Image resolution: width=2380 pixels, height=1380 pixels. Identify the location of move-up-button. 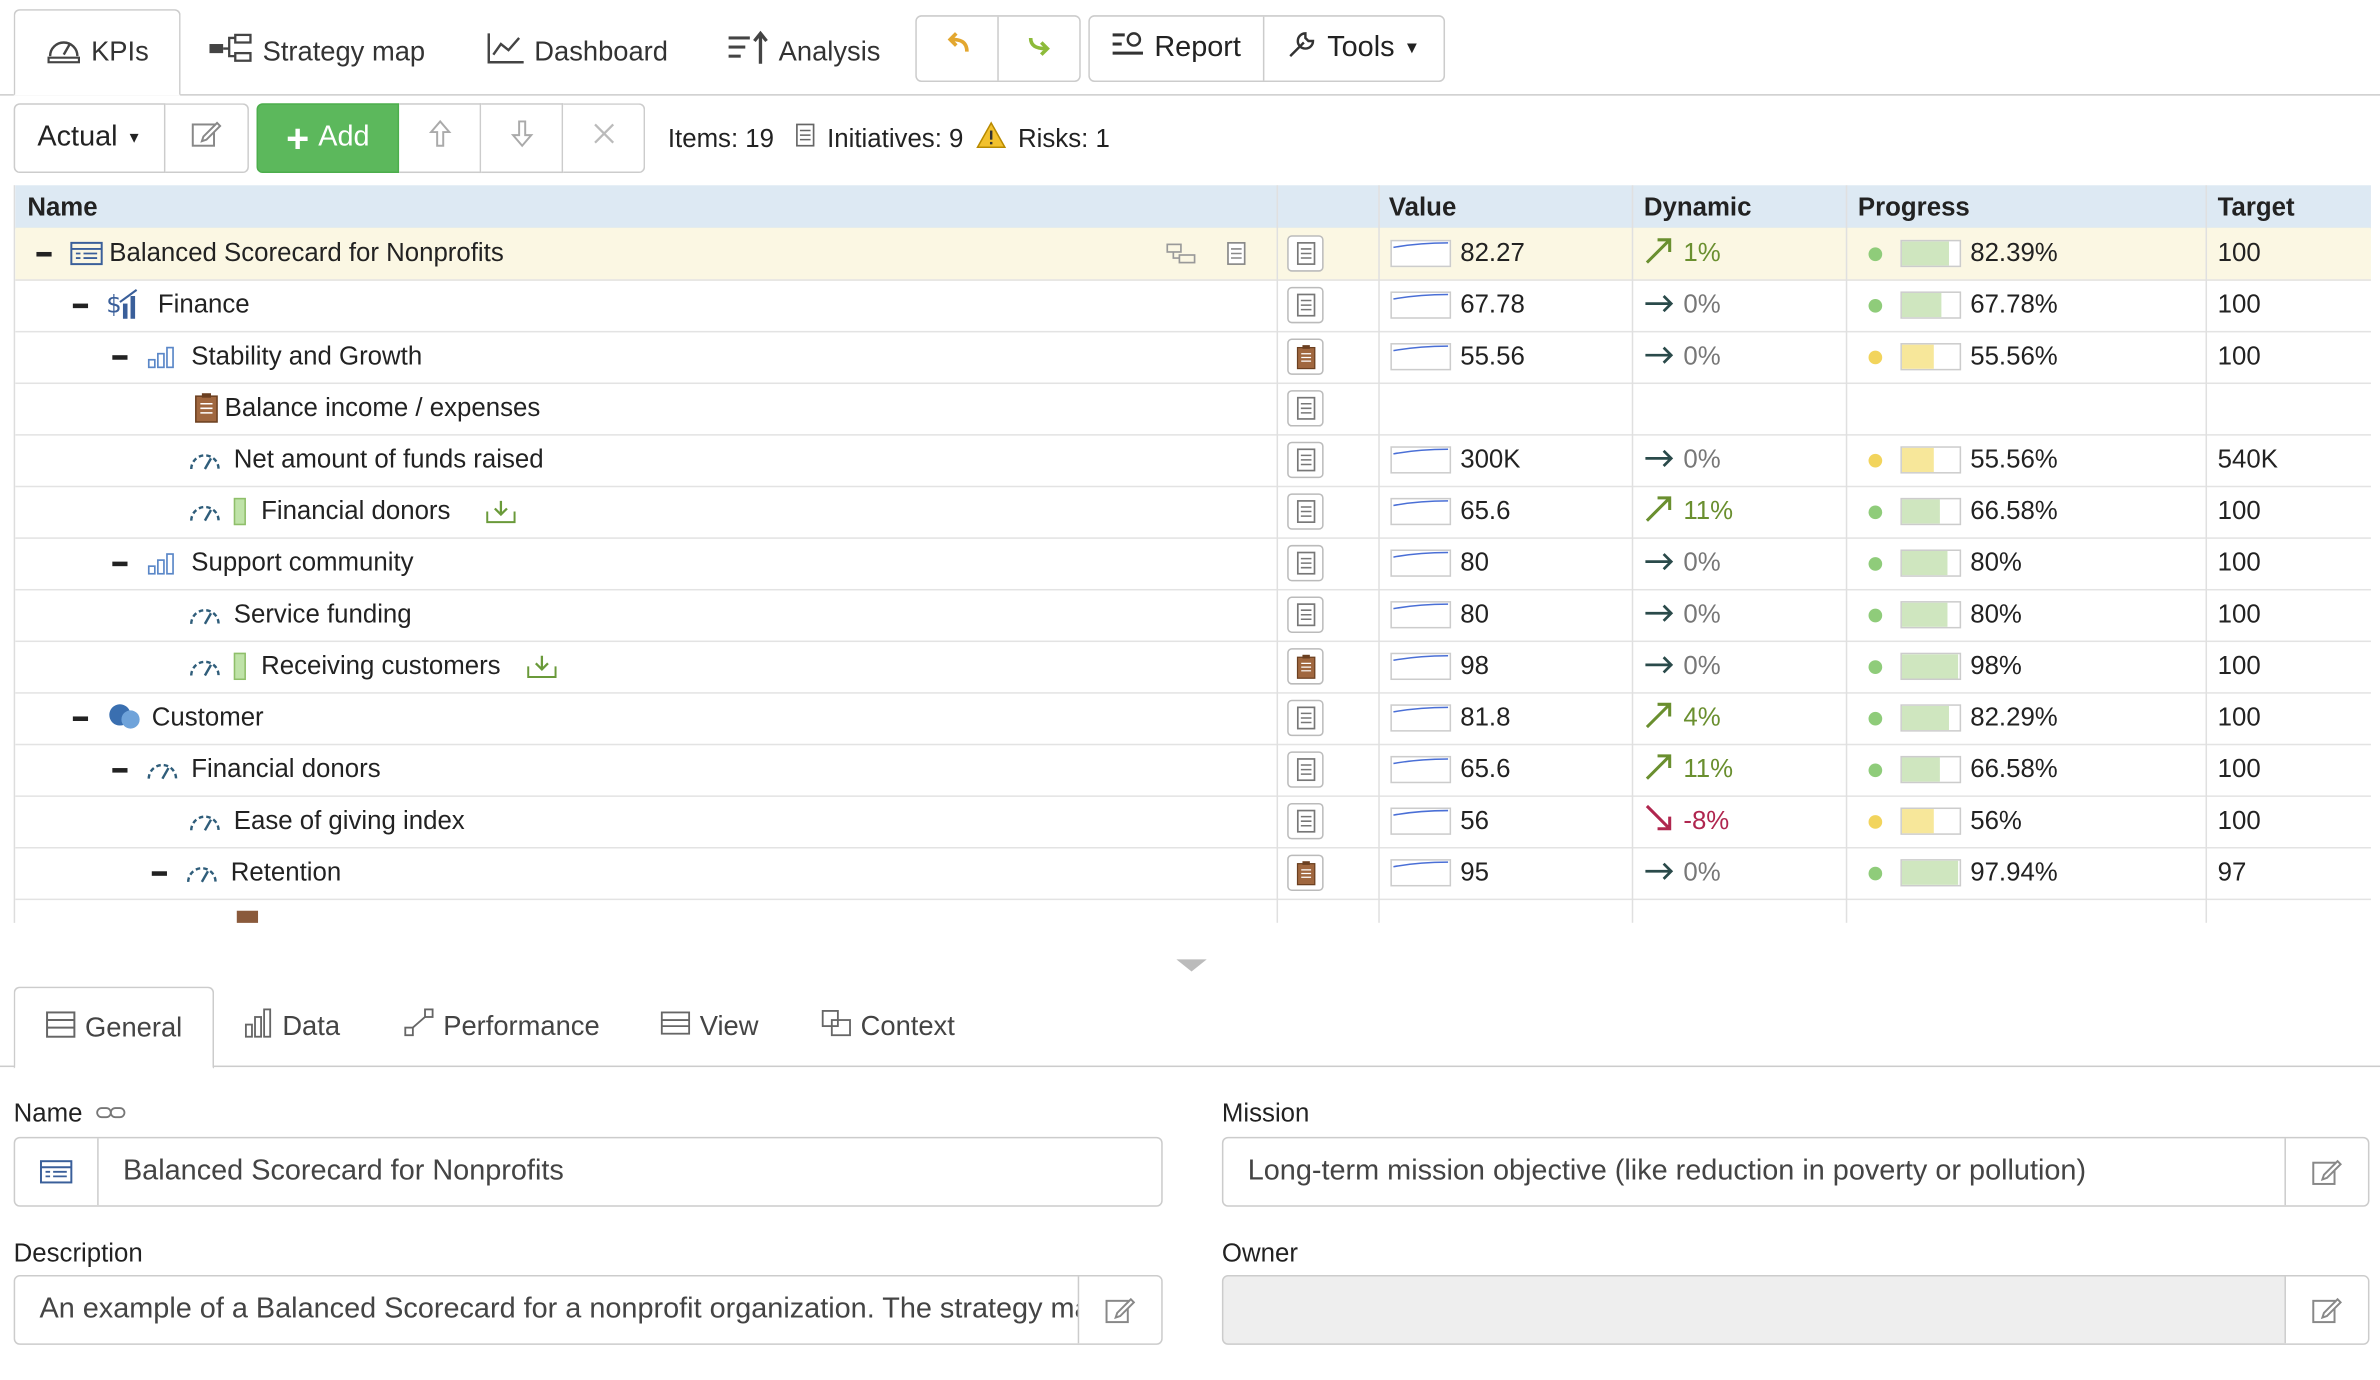
(440, 138).